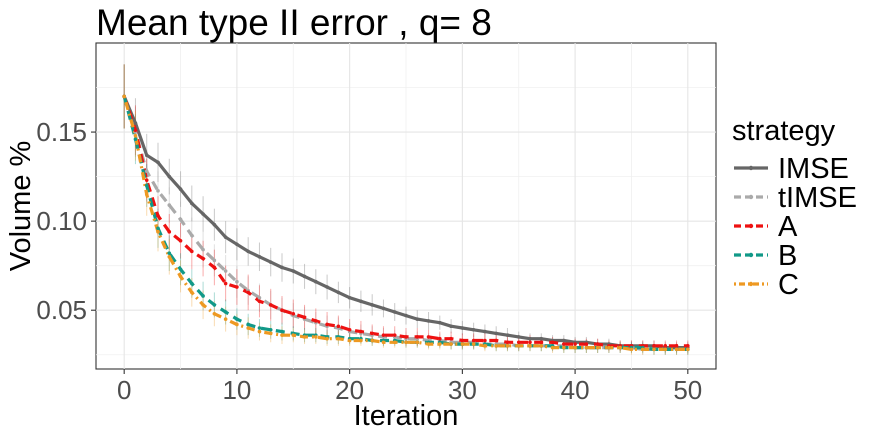 This screenshot has height=436, width=872. What do you see at coordinates (294, 22) in the screenshot?
I see `chart-title: Mean type II error , q= 8` at bounding box center [294, 22].